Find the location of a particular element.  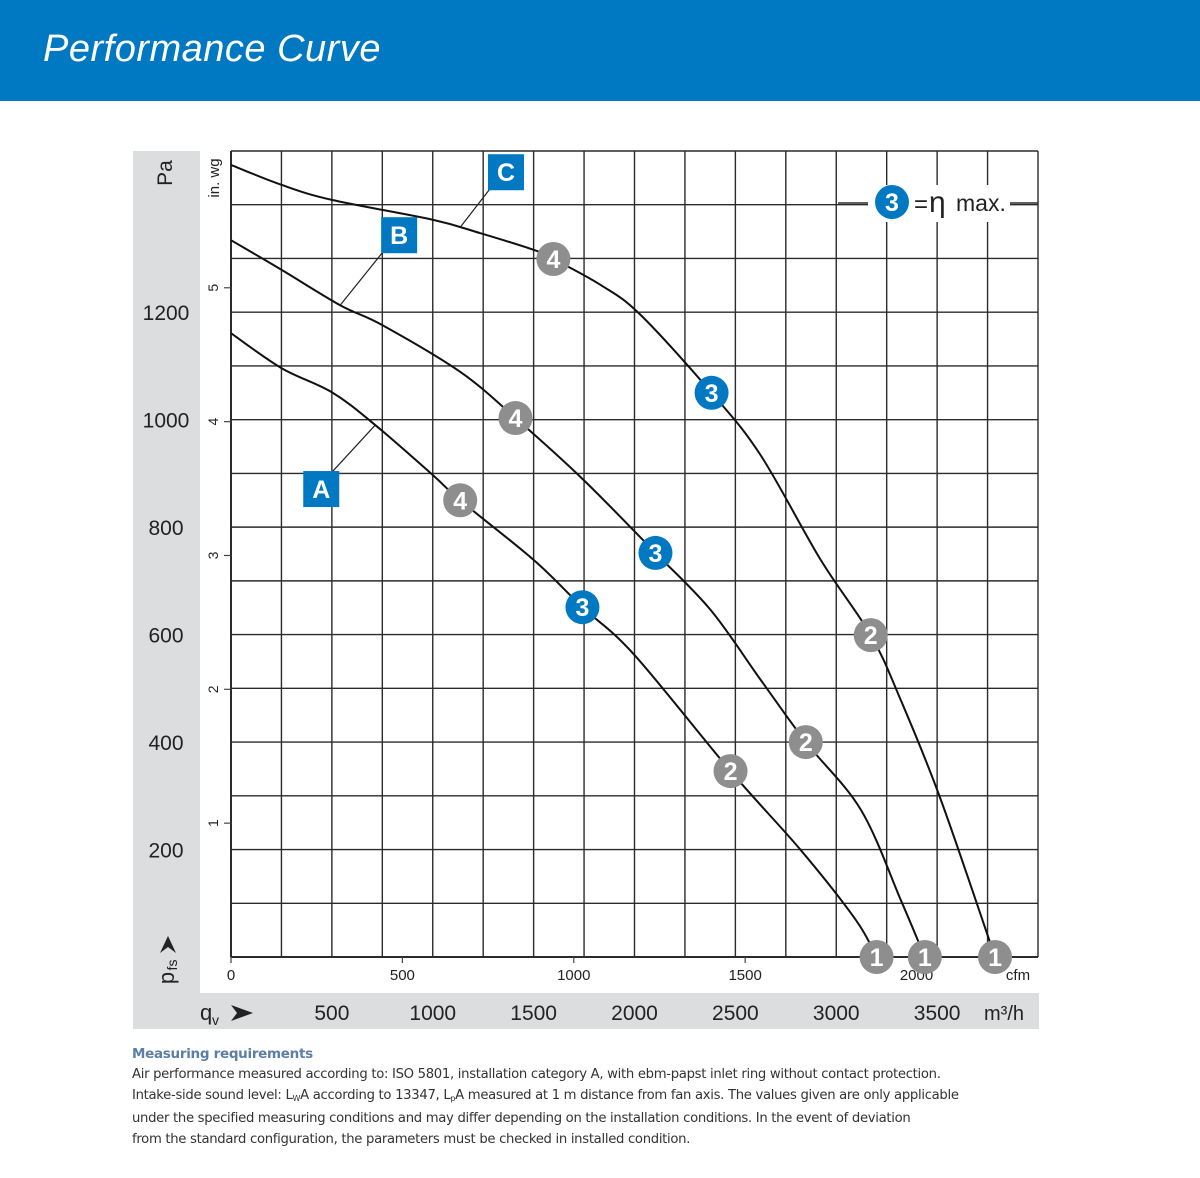

x-secondary-tick-label: 1500 is located at coordinates (744, 975).